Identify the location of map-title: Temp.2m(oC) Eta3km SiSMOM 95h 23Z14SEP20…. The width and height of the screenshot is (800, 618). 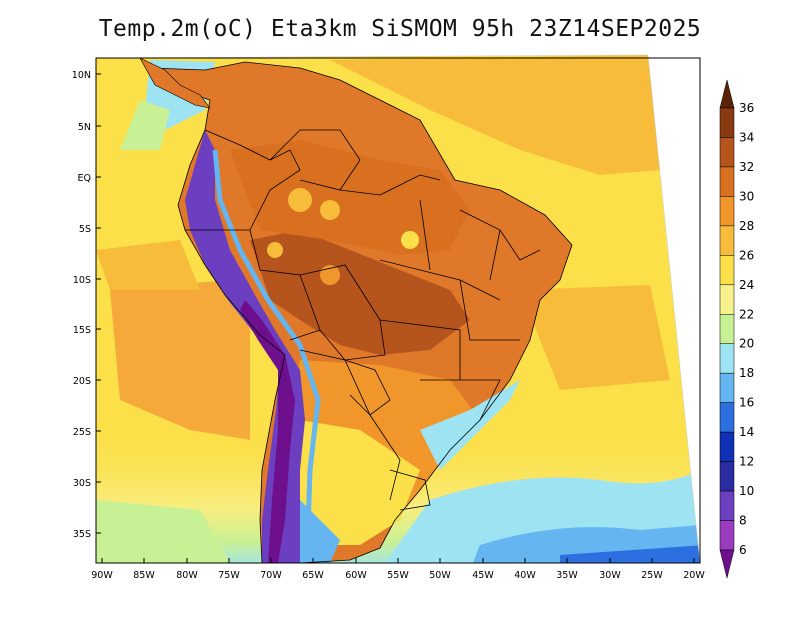
(400, 29).